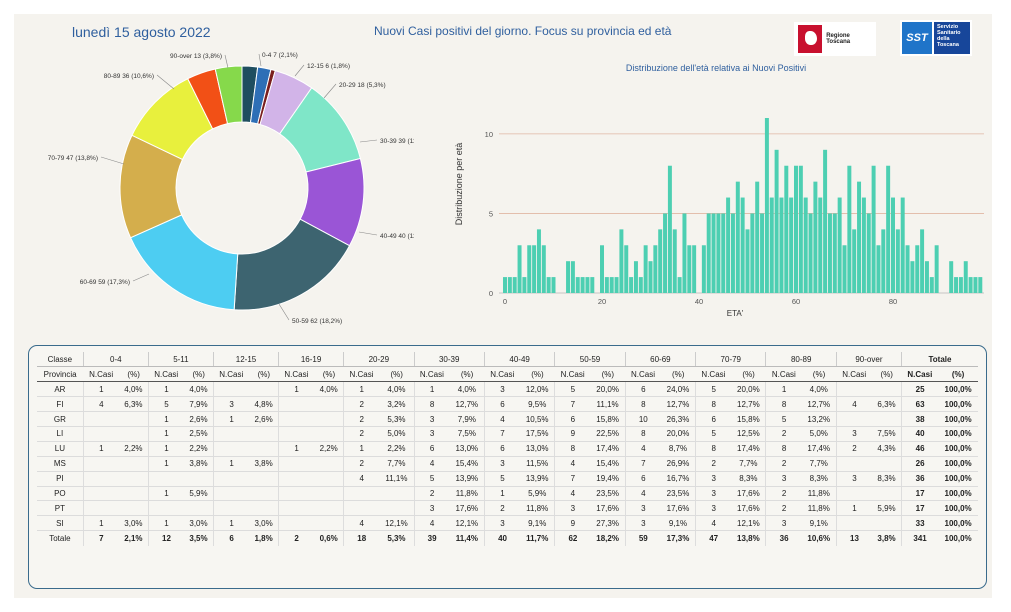 This screenshot has width=1011, height=612. I want to click on cell-pct: 17,4%, so click(819, 448).